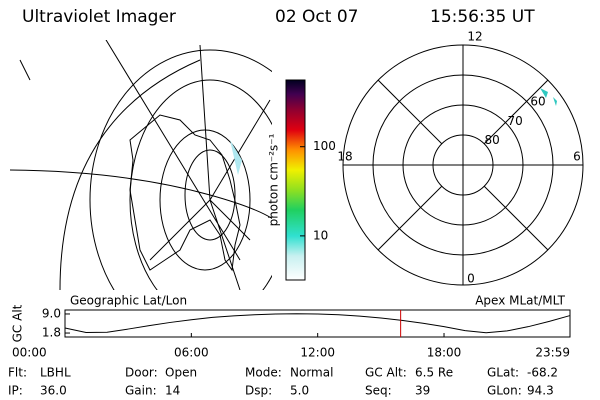 This screenshot has width=600, height=400. Describe the element at coordinates (128, 301) in the screenshot. I see `left-title: Geographic Lat/Lon` at that location.